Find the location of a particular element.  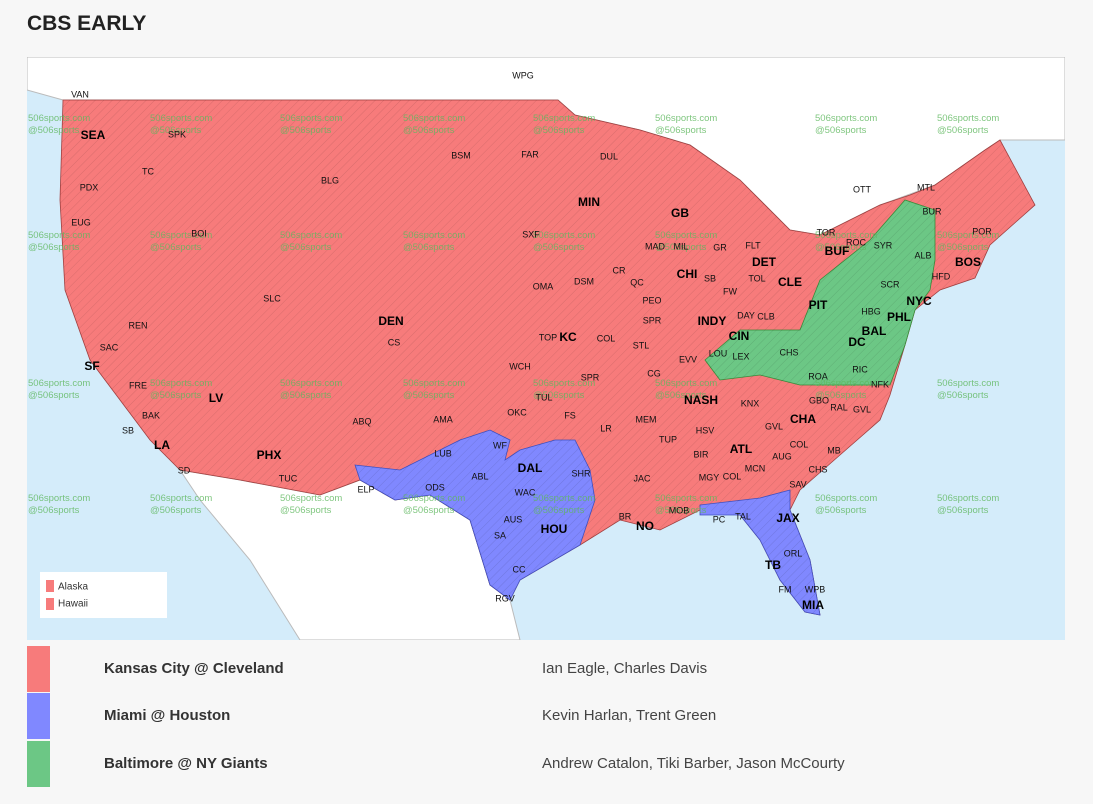

market-label: HOU is located at coordinates (554, 529).